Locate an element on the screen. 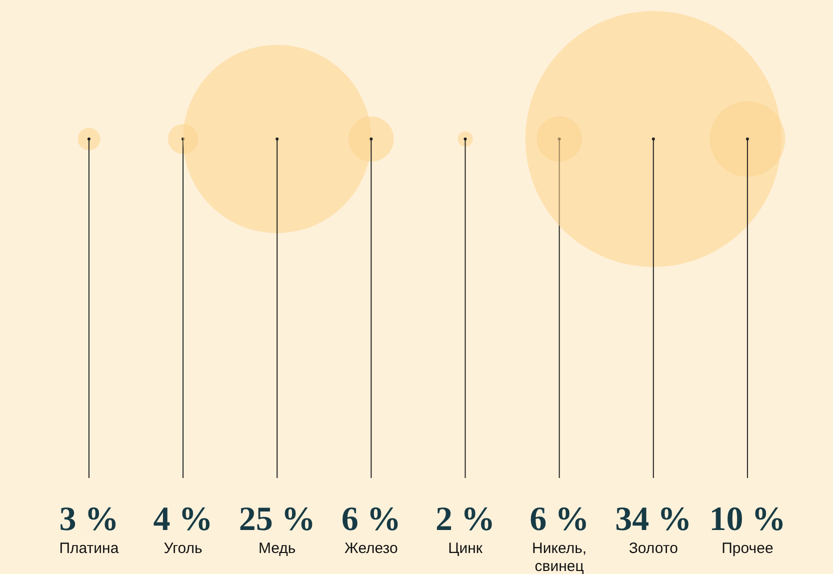 Image resolution: width=833 pixels, height=574 pixels. data-label: 2 % is located at coordinates (465, 519).